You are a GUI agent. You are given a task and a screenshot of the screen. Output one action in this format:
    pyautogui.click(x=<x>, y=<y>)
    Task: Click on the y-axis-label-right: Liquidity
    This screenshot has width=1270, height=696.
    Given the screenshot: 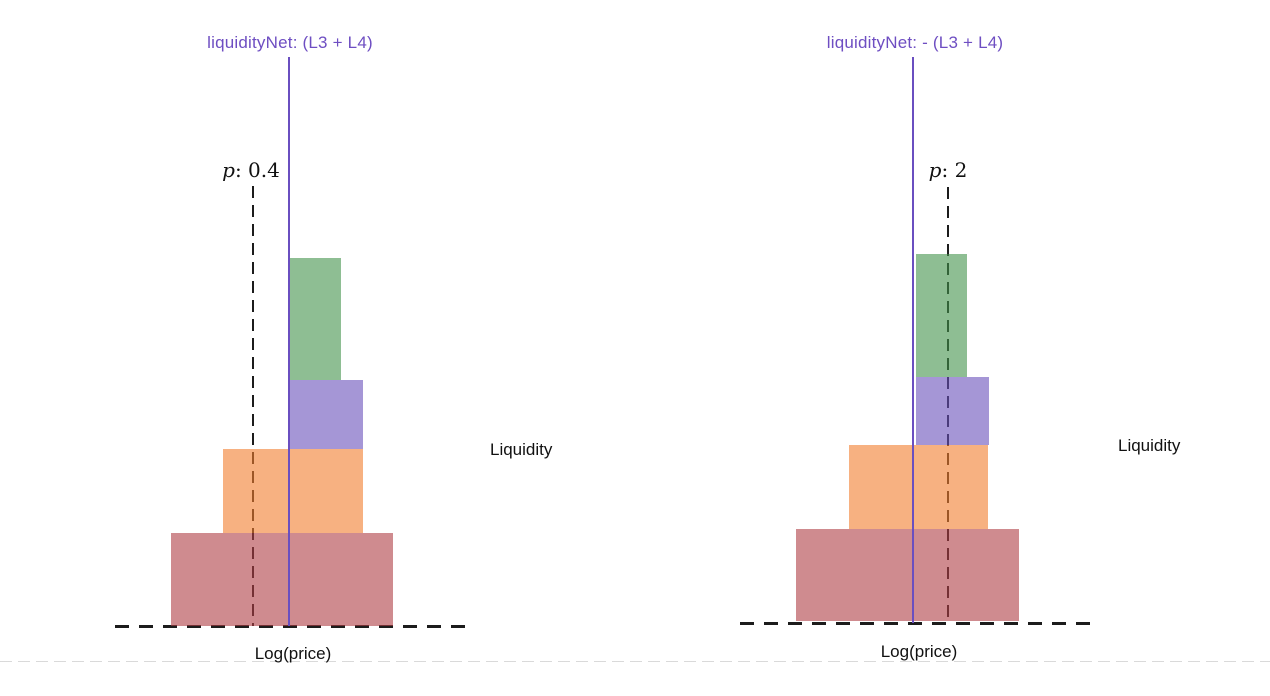 What is the action you would take?
    pyautogui.click(x=1149, y=445)
    